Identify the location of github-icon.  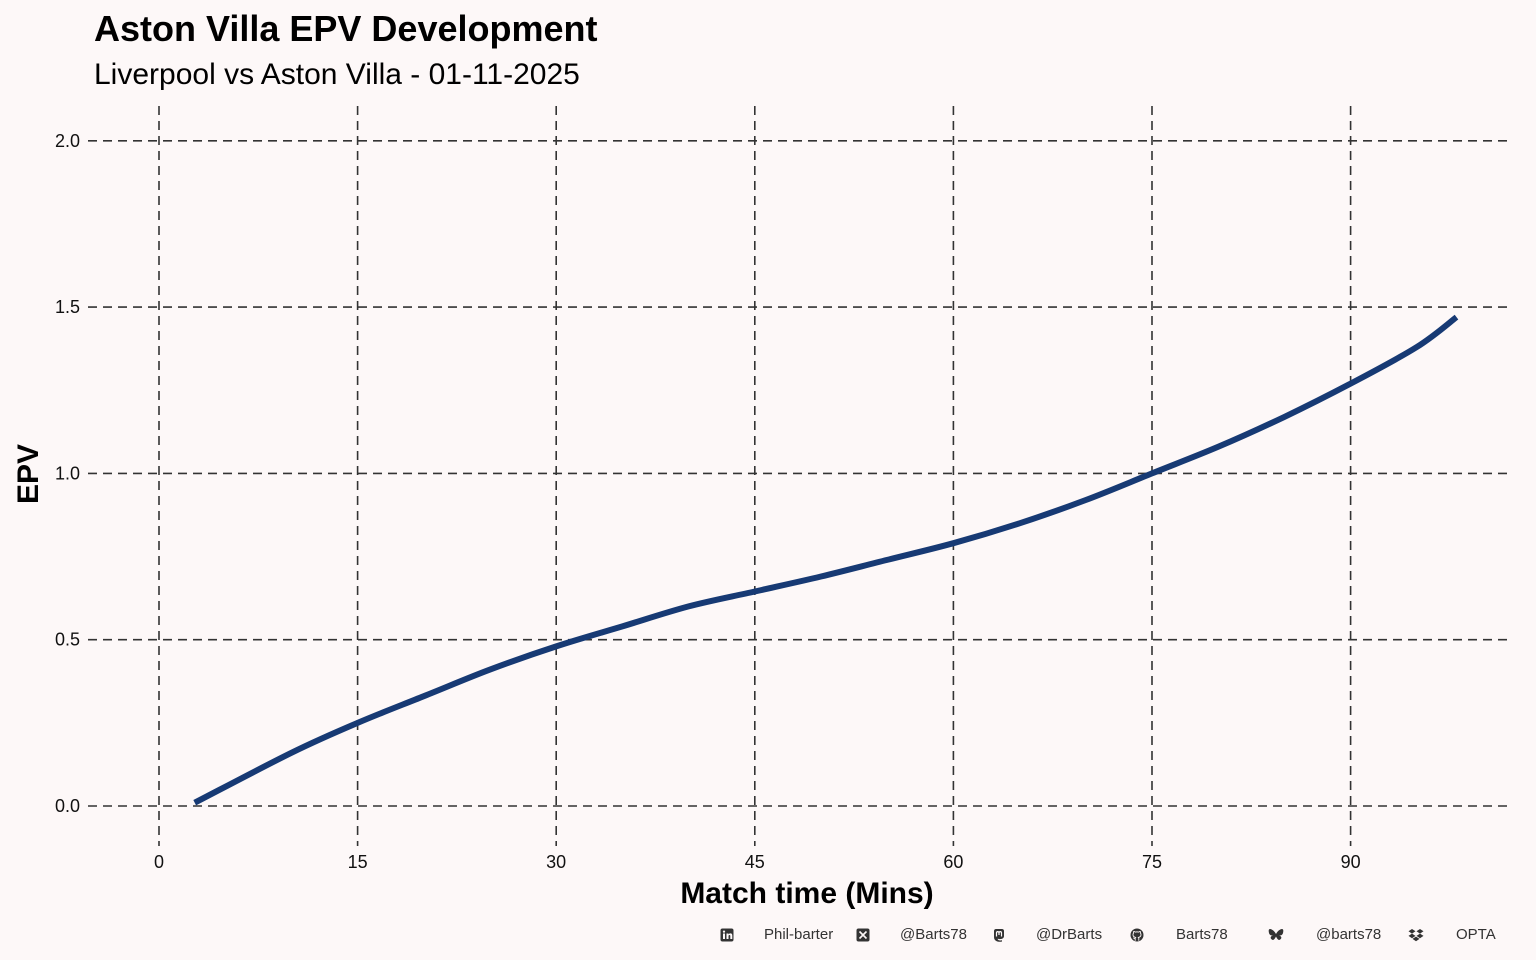
(1137, 935).